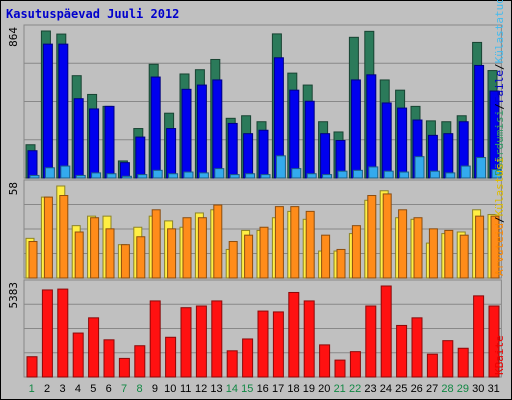 Image resolution: width=512 pixels, height=400 pixels. I want to click on chart-title: Kasutuspäevad Juuli 2012, so click(92, 14).